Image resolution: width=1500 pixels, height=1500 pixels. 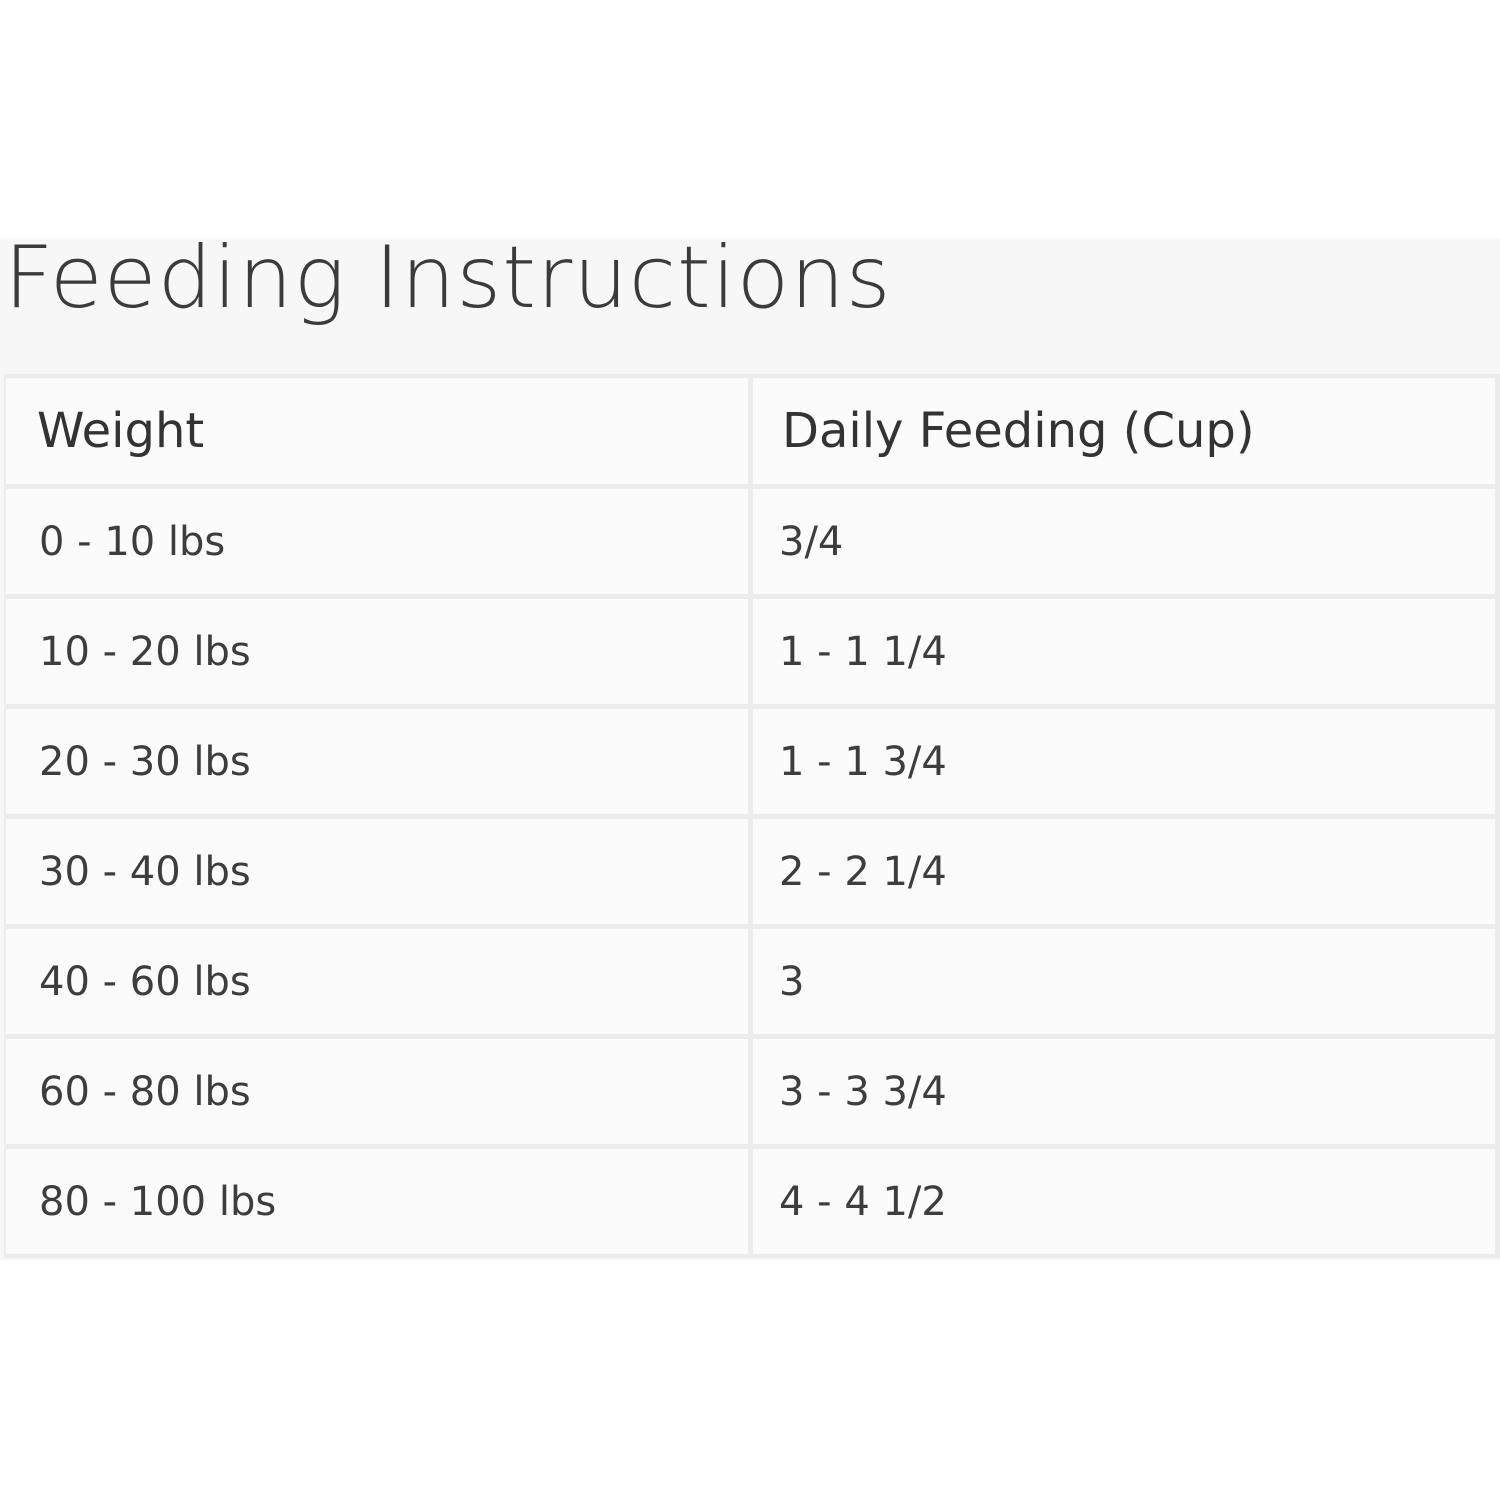 I want to click on table-cell-weight: 60 - 80 lbs, so click(x=377, y=1091).